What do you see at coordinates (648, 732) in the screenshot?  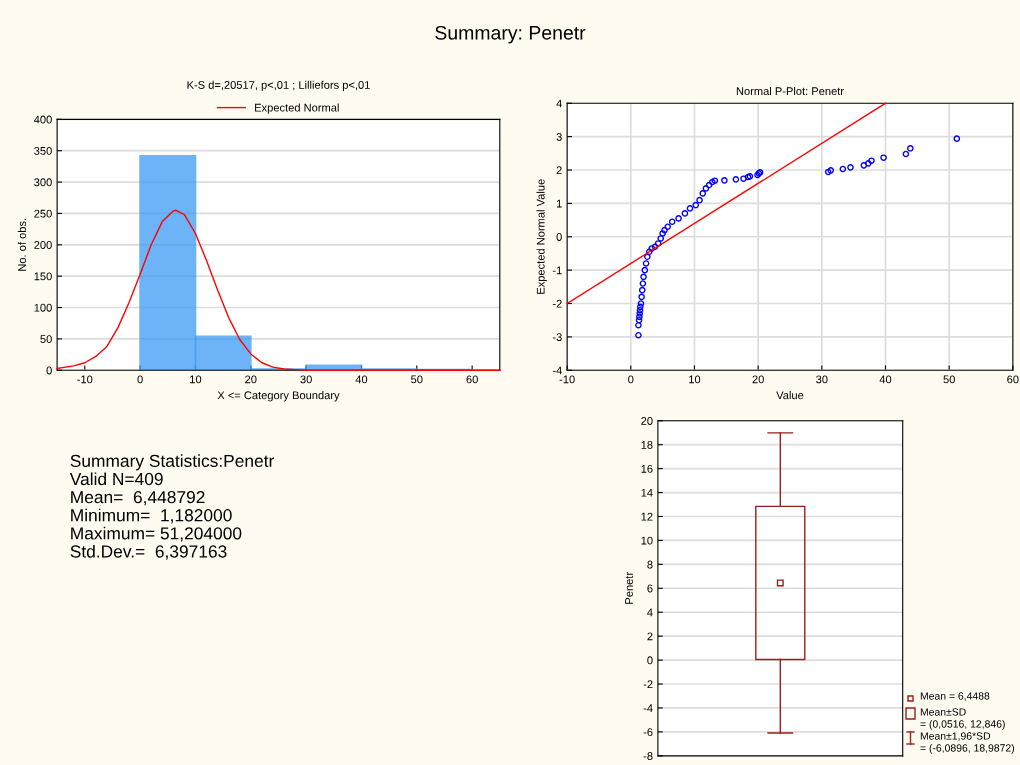 I see `y-tick-label: -6` at bounding box center [648, 732].